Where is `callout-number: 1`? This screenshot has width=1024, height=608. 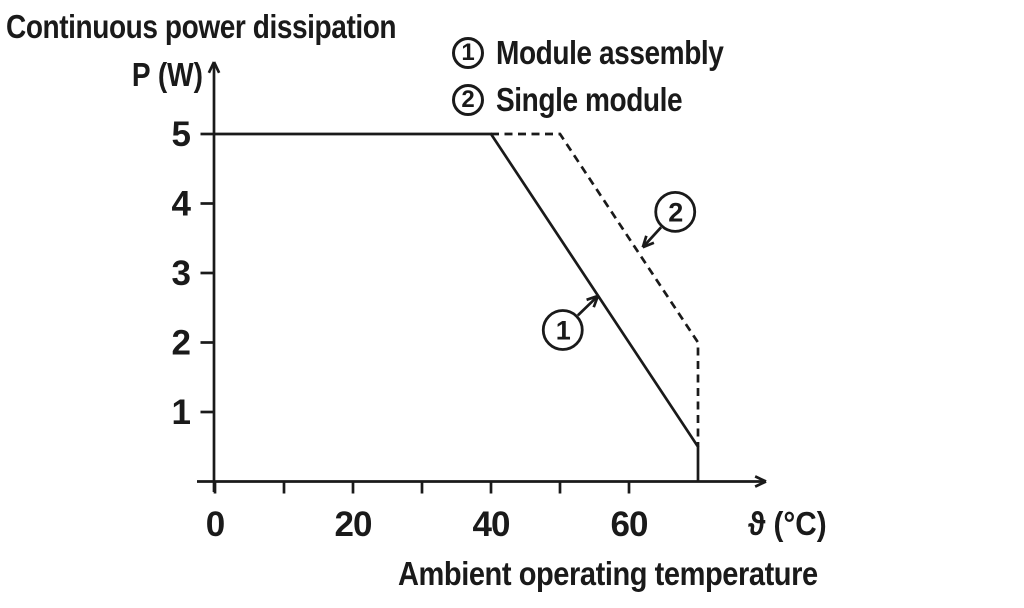
callout-number: 1 is located at coordinates (563, 330).